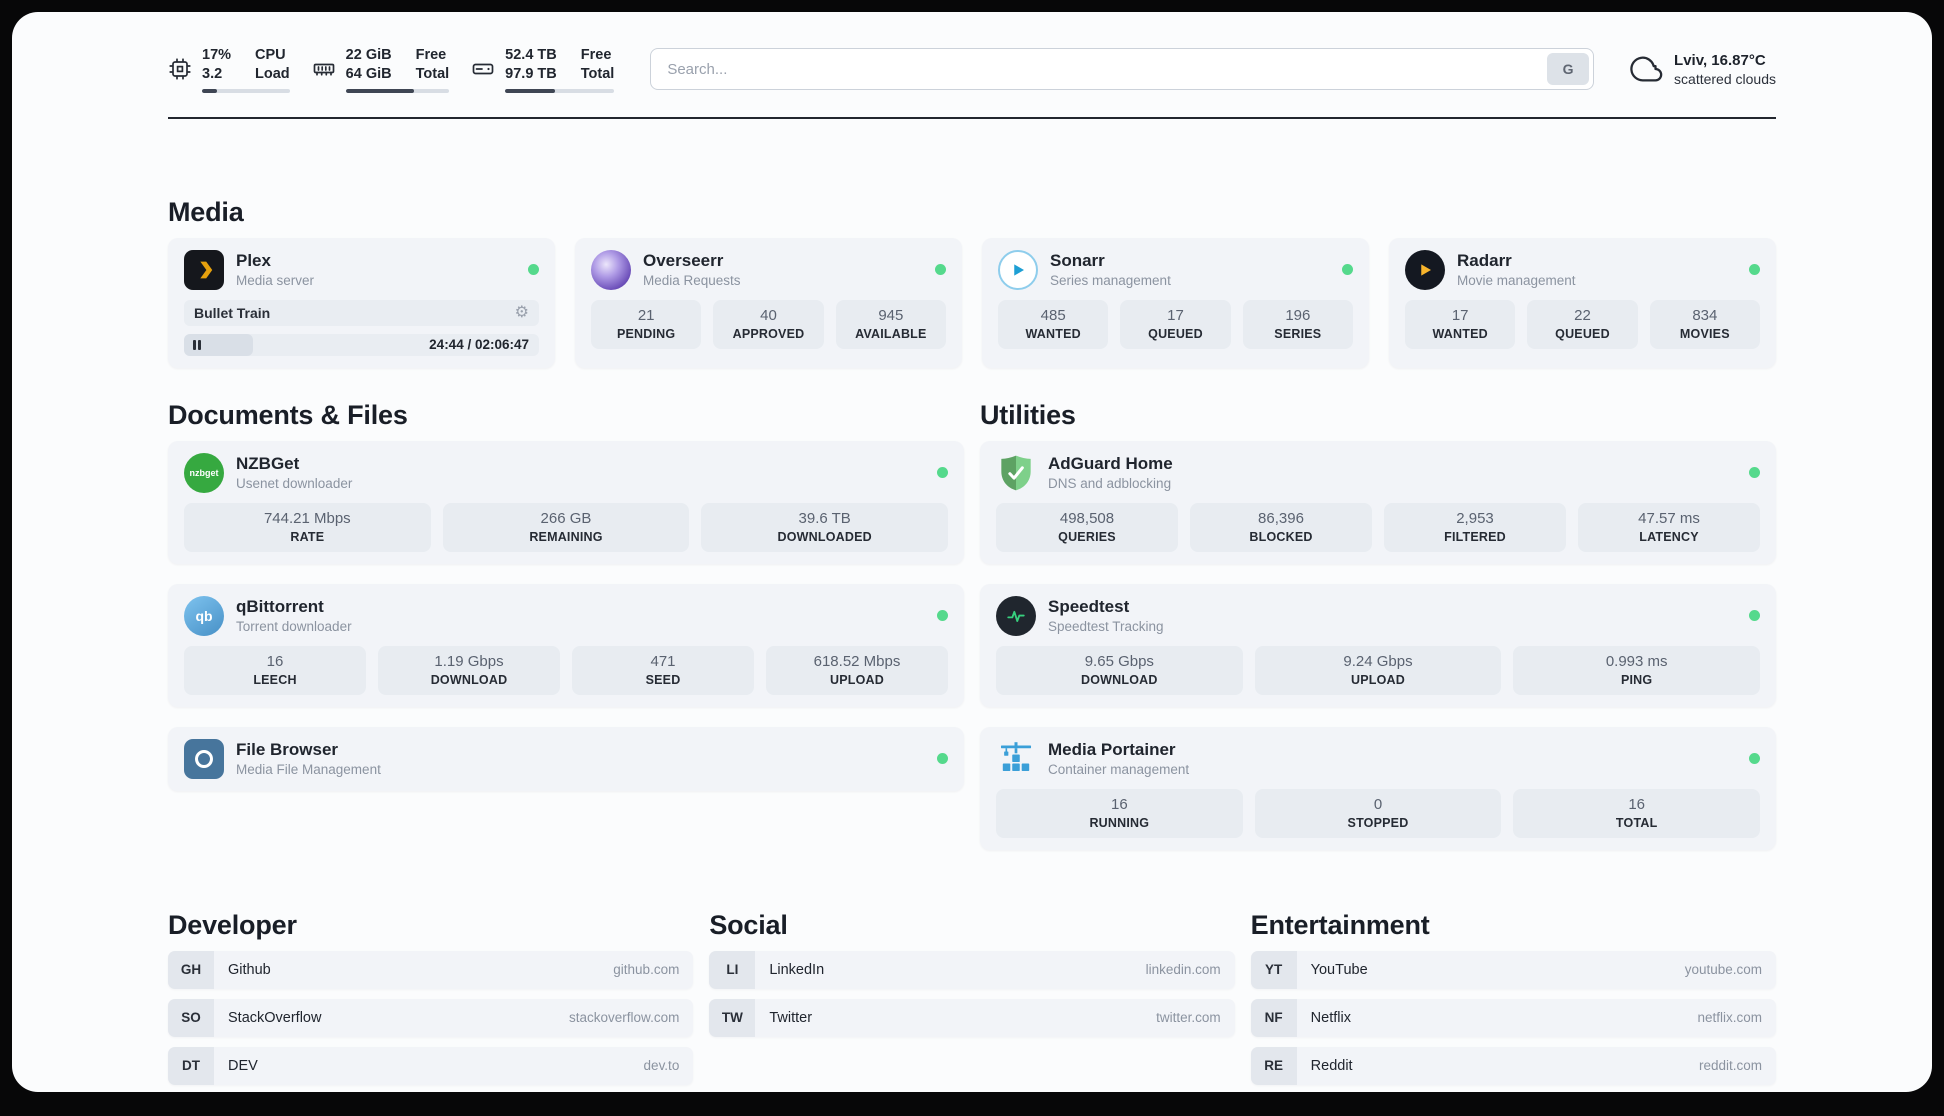 Image resolution: width=1944 pixels, height=1116 pixels. Describe the element at coordinates (1513, 969) in the screenshot. I see `bookmark-youtube: YT YouTube youtube.com` at that location.